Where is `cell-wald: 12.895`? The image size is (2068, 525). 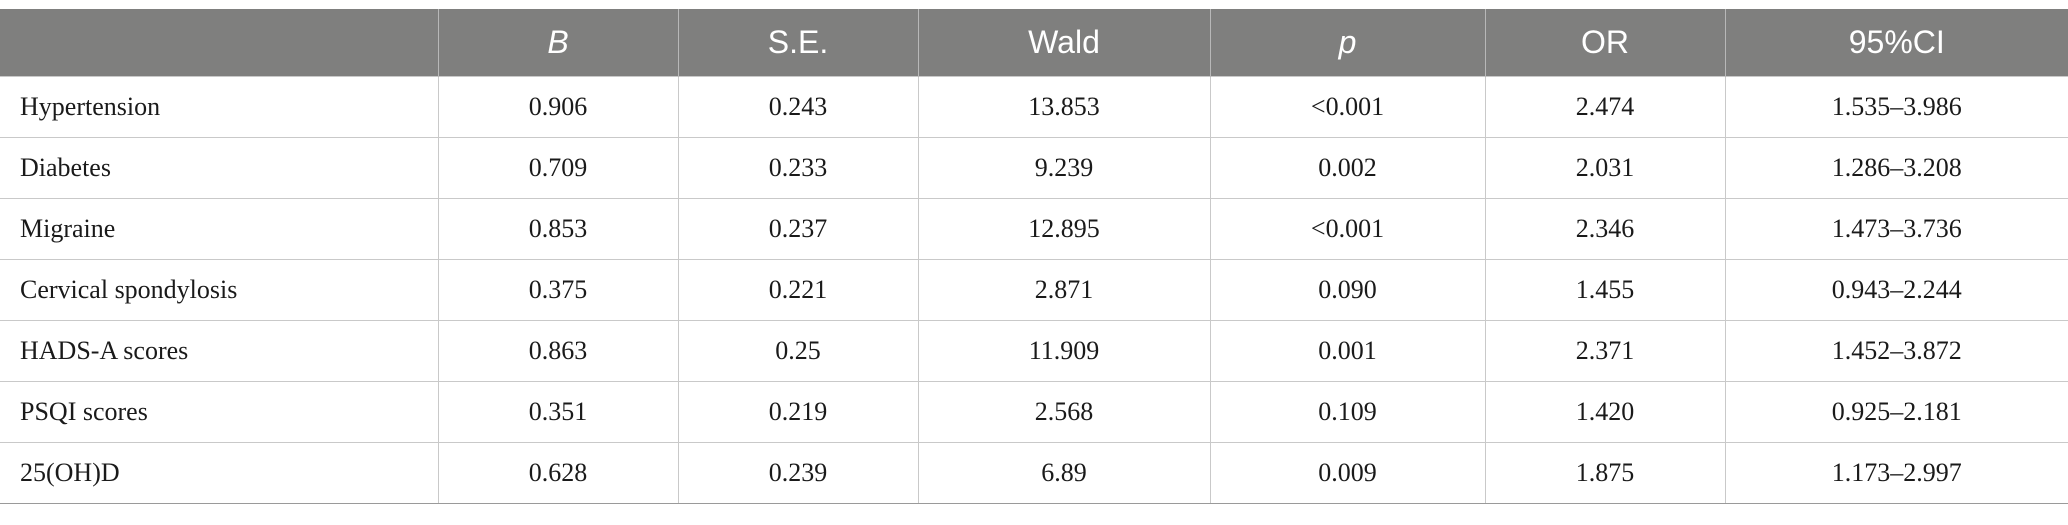 cell-wald: 12.895 is located at coordinates (1064, 229).